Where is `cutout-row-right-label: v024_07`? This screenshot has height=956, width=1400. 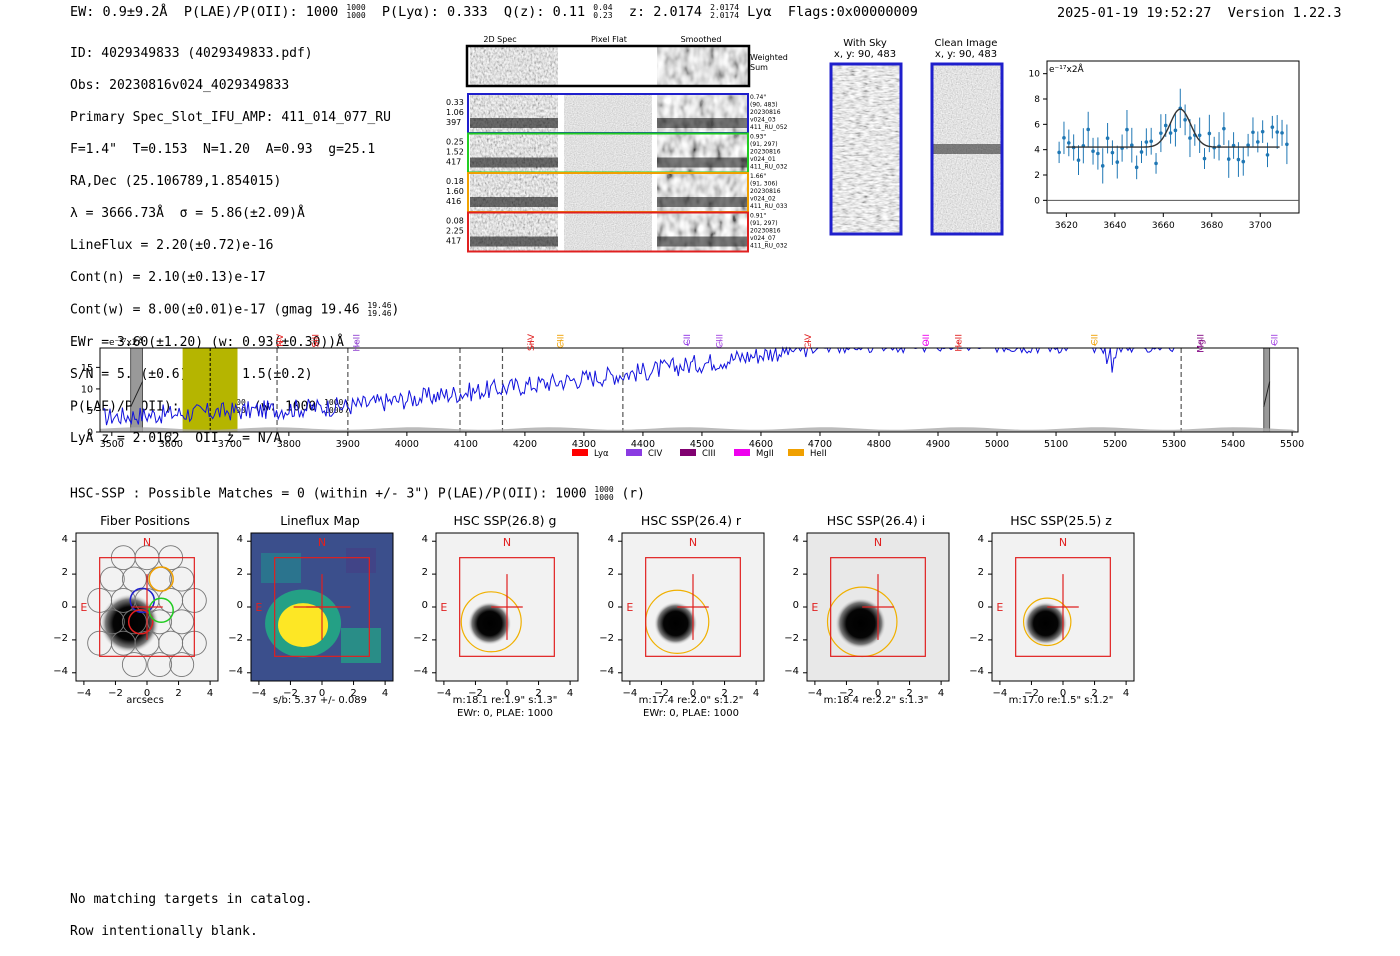
cutout-row-right-label: v024_07 is located at coordinates (763, 238).